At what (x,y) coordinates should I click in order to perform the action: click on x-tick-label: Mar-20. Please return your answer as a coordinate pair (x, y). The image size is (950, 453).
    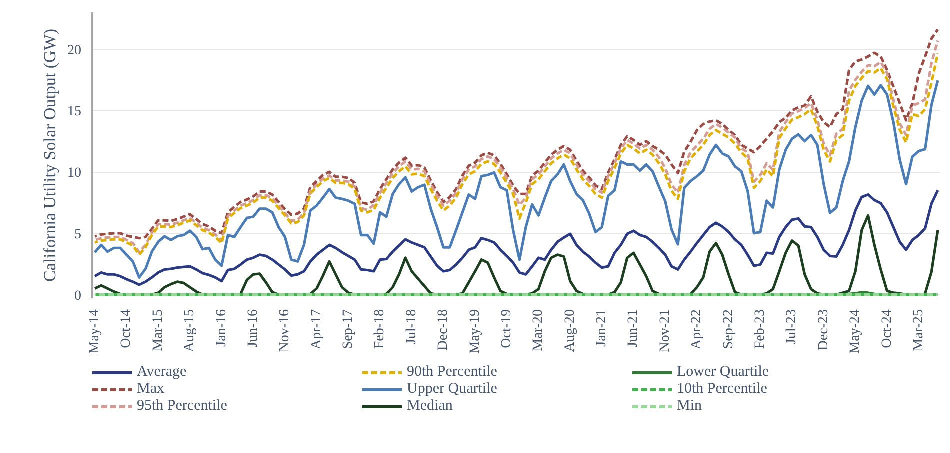
    Looking at the image, I should click on (538, 330).